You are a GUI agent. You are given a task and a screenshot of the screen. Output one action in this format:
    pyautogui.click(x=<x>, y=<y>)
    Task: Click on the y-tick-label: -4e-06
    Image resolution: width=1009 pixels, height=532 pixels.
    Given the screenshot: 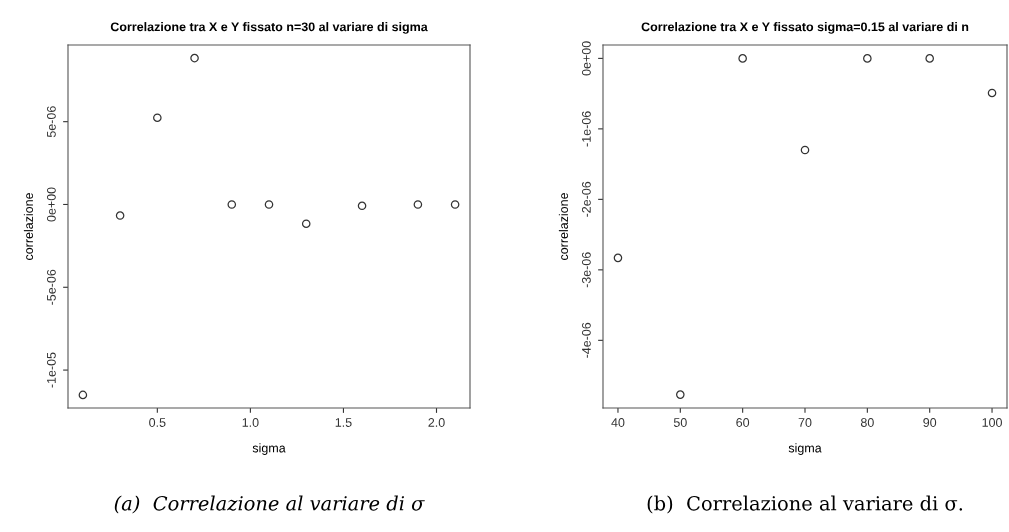 What is the action you would take?
    pyautogui.click(x=586, y=340)
    